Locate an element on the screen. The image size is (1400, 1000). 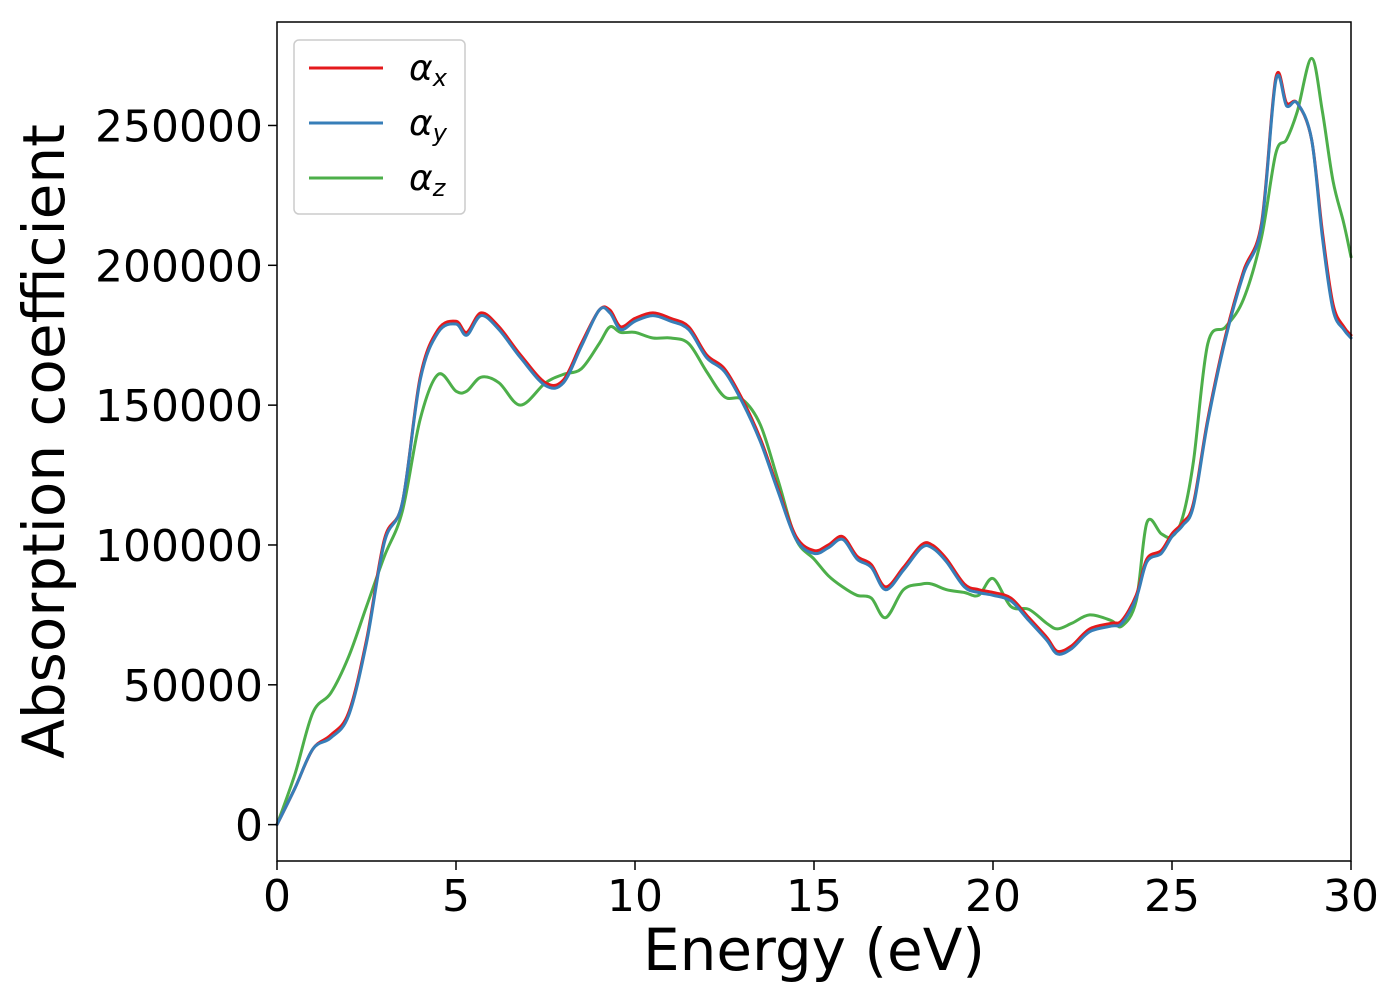
legend-label-z: αz is located at coordinates (428, 180).